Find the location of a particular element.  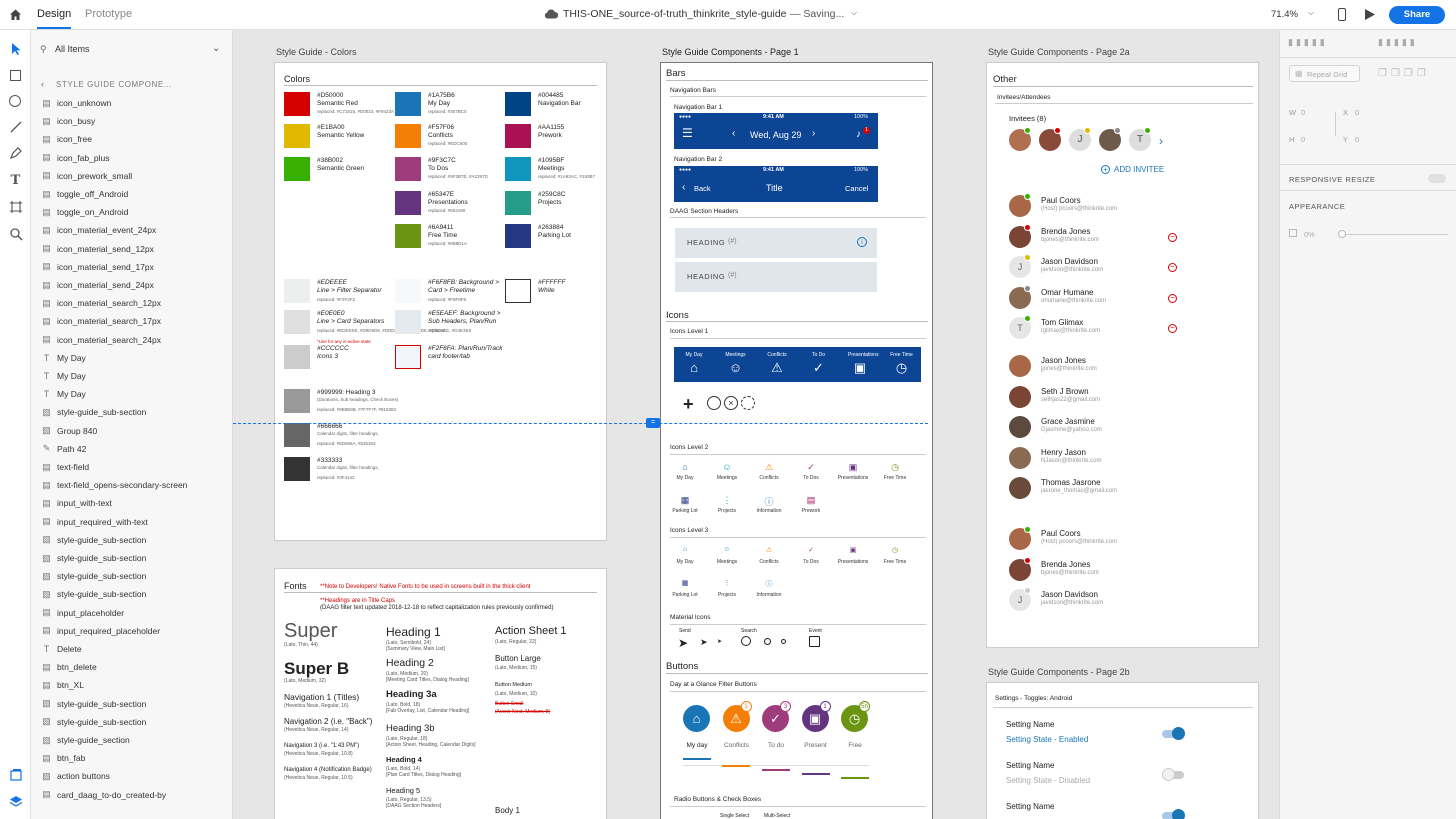

person-avatar: J is located at coordinates (1020, 600).